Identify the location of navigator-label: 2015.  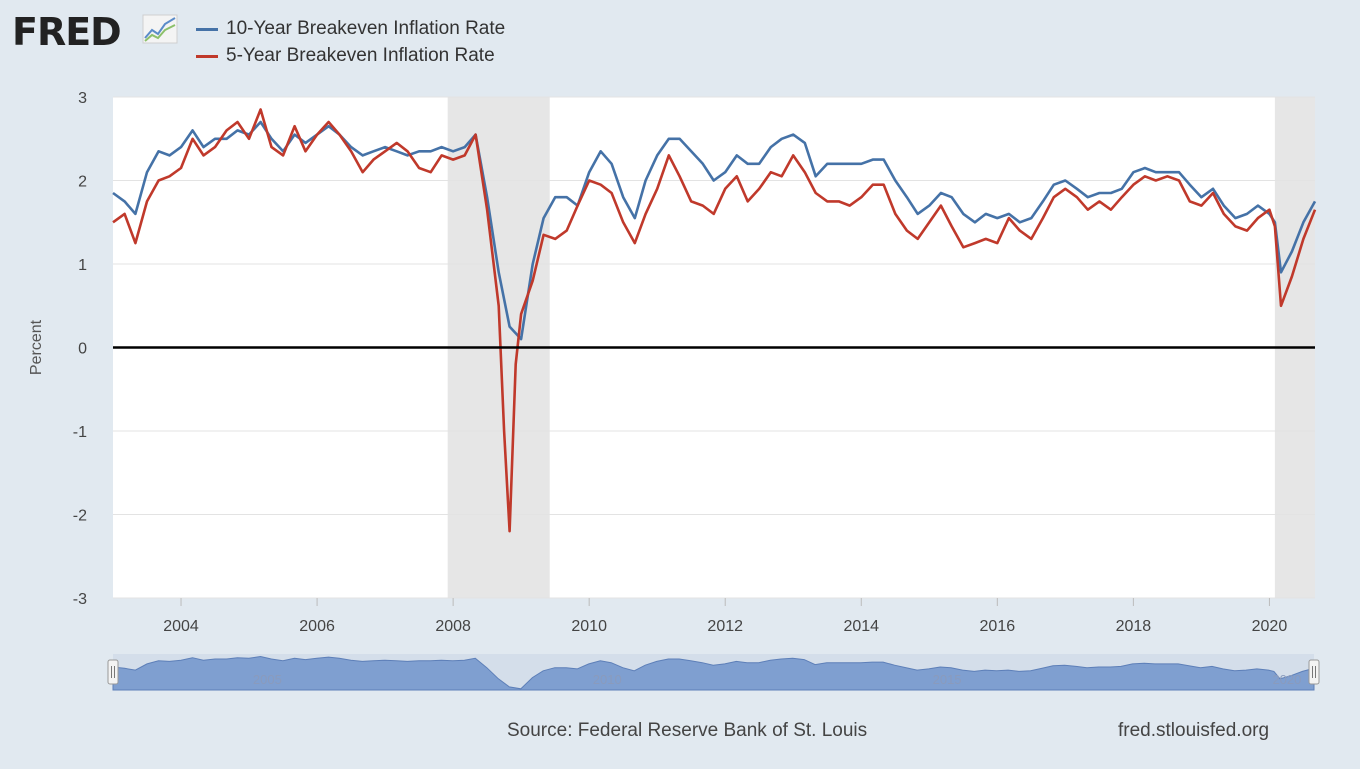
(947, 679).